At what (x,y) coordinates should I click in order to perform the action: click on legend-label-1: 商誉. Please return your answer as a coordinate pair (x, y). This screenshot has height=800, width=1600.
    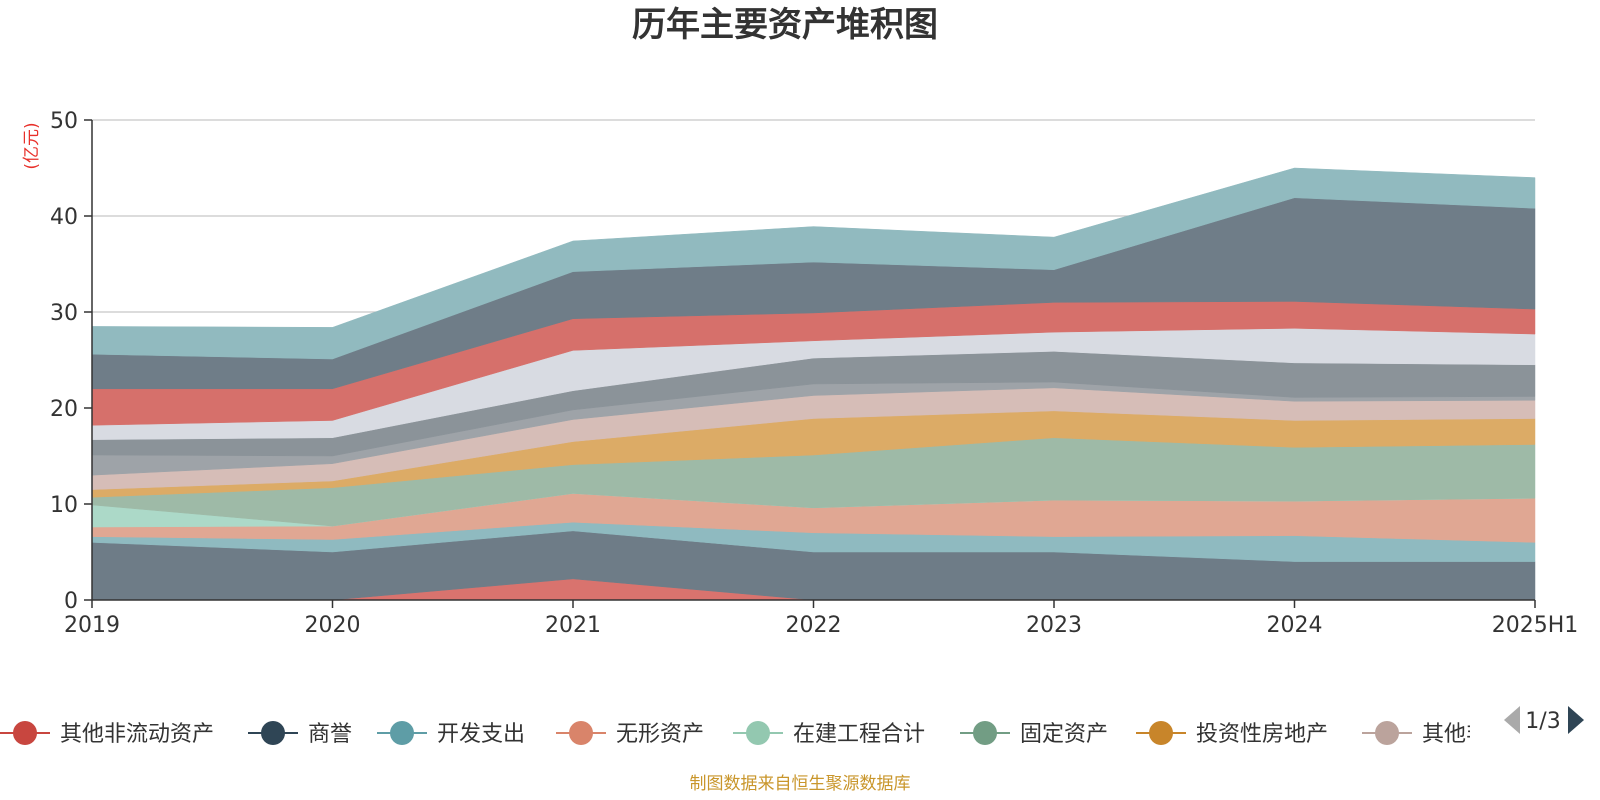
    Looking at the image, I should click on (330, 734).